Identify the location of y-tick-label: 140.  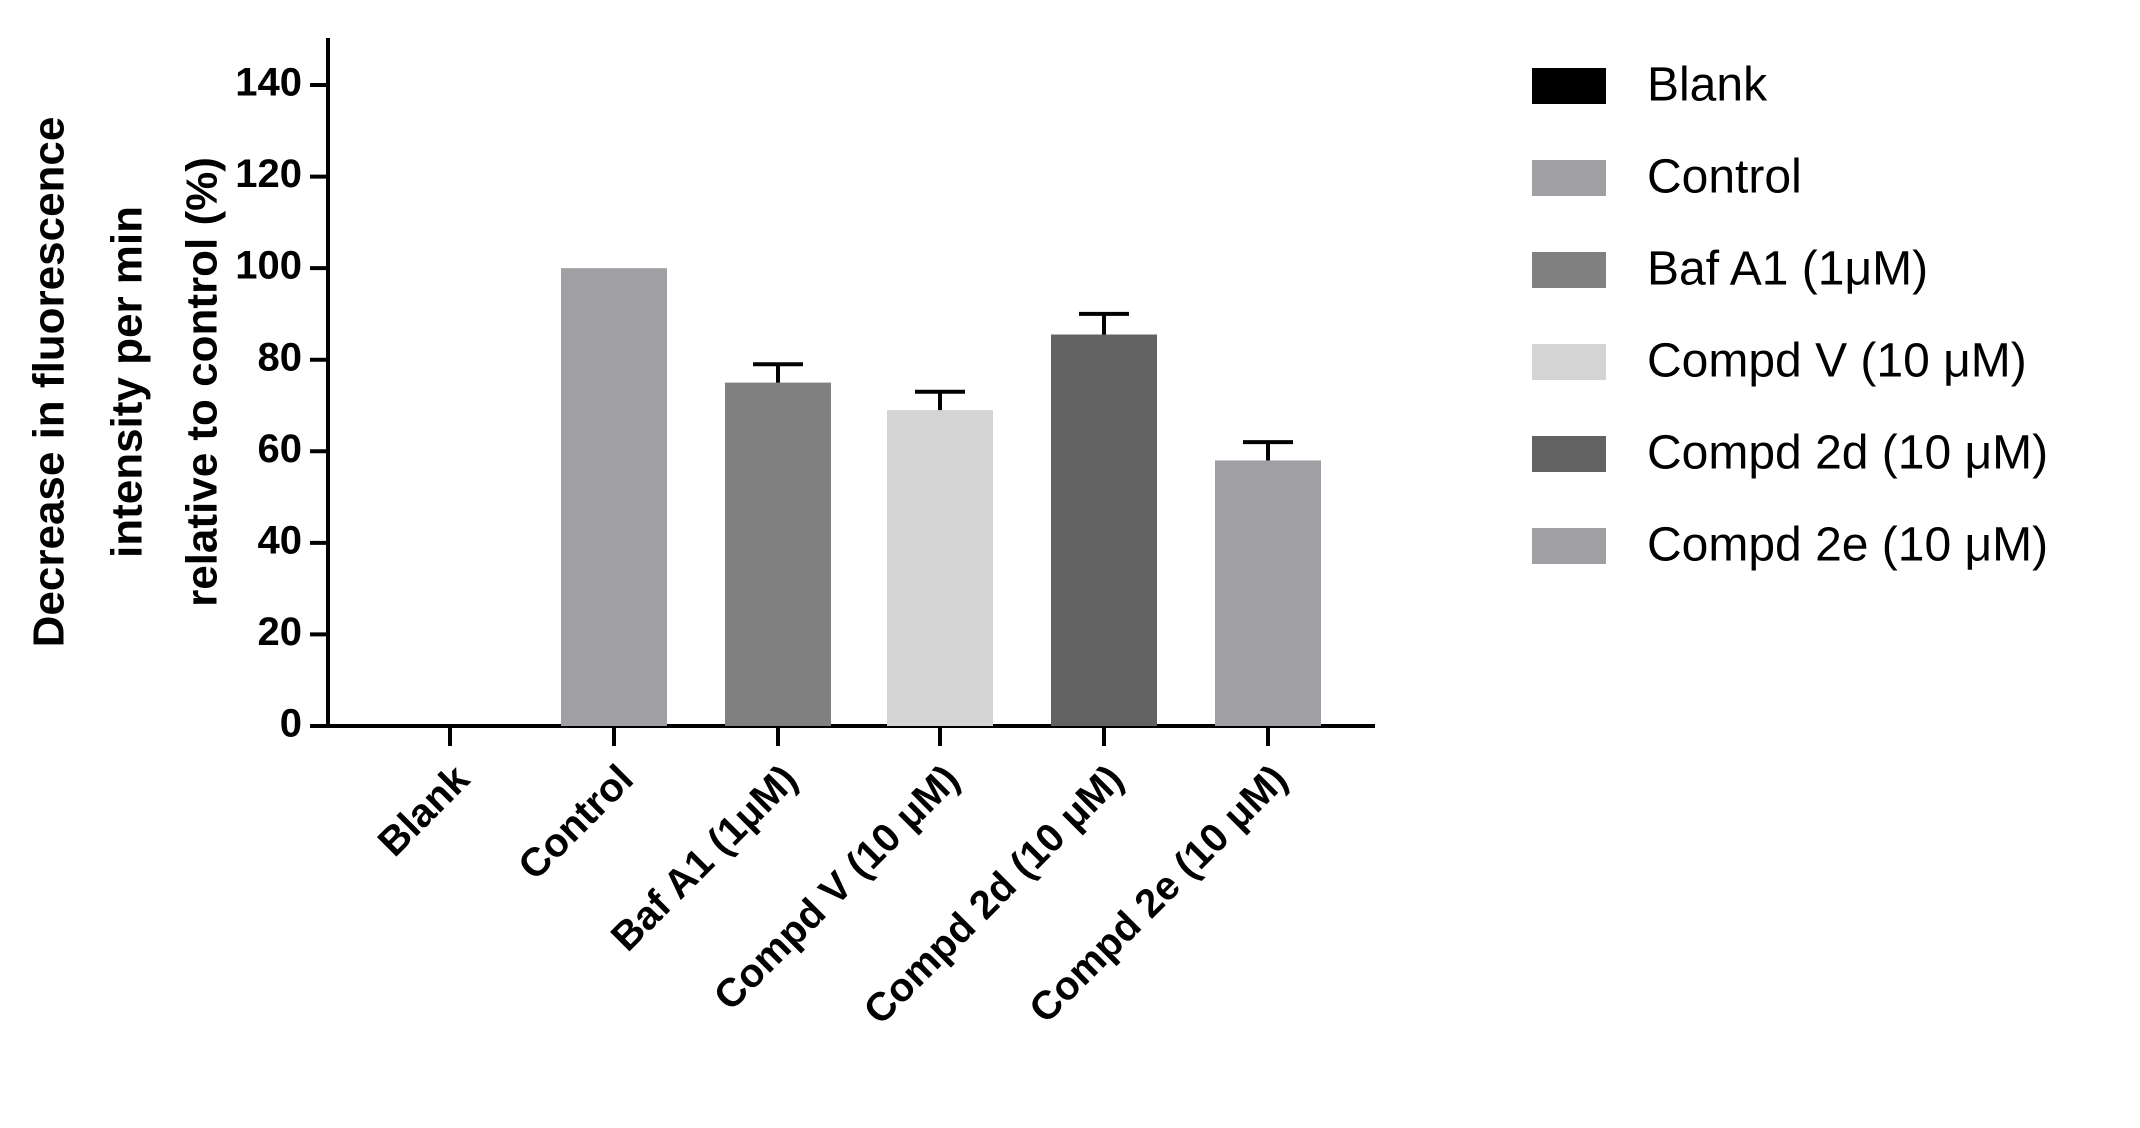
(268, 83).